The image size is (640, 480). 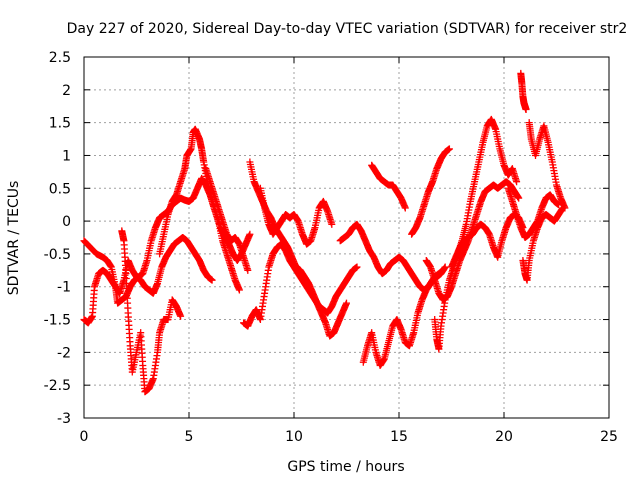 I want to click on x-tick-label: 0, so click(x=84, y=437).